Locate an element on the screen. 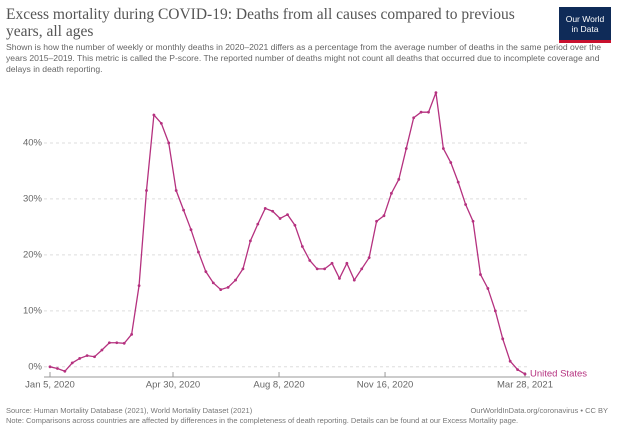 This screenshot has height=435, width=620. x-tick-label: Nov 16, 2020 is located at coordinates (385, 385).